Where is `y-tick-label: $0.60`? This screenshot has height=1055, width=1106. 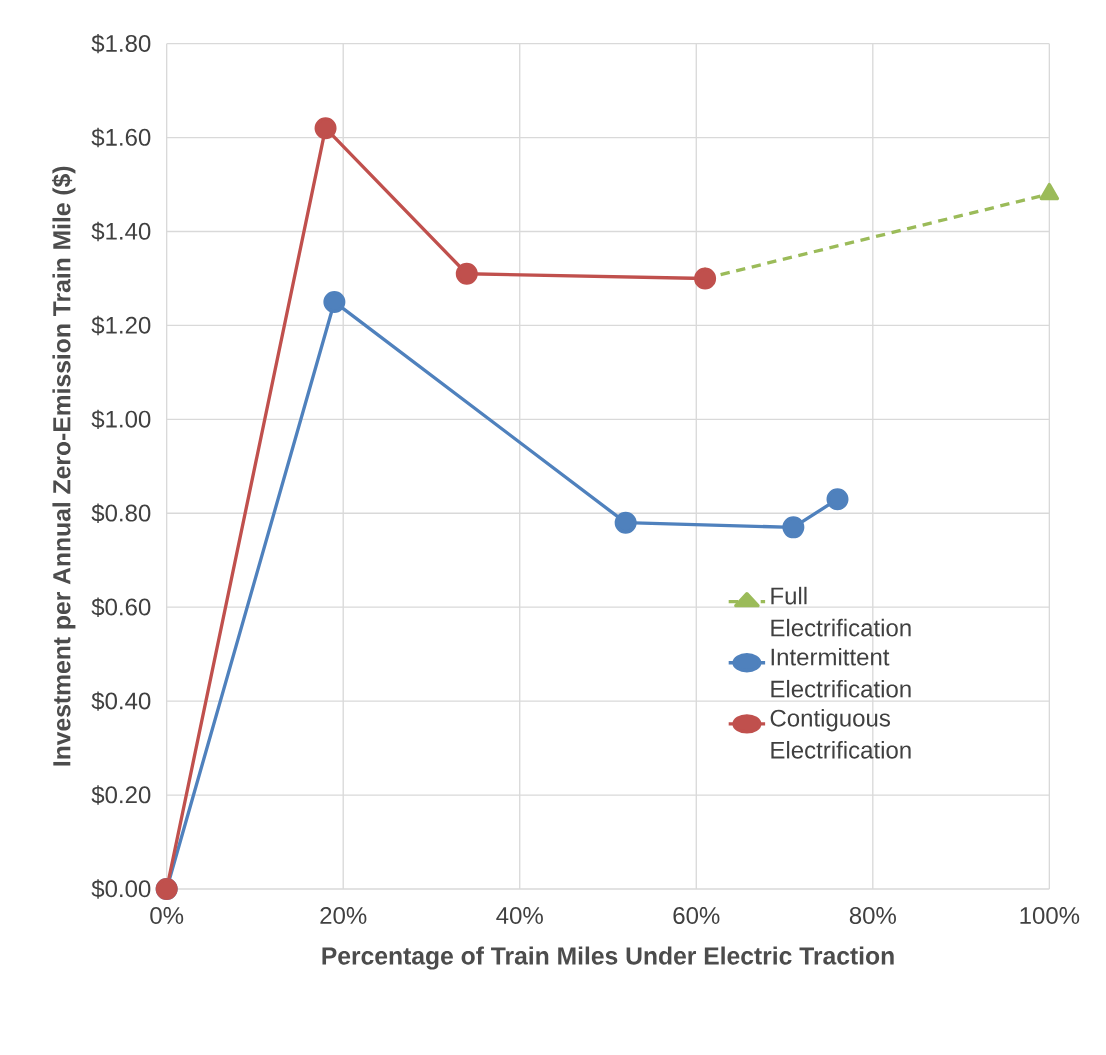
y-tick-label: $0.60 is located at coordinates (121, 607).